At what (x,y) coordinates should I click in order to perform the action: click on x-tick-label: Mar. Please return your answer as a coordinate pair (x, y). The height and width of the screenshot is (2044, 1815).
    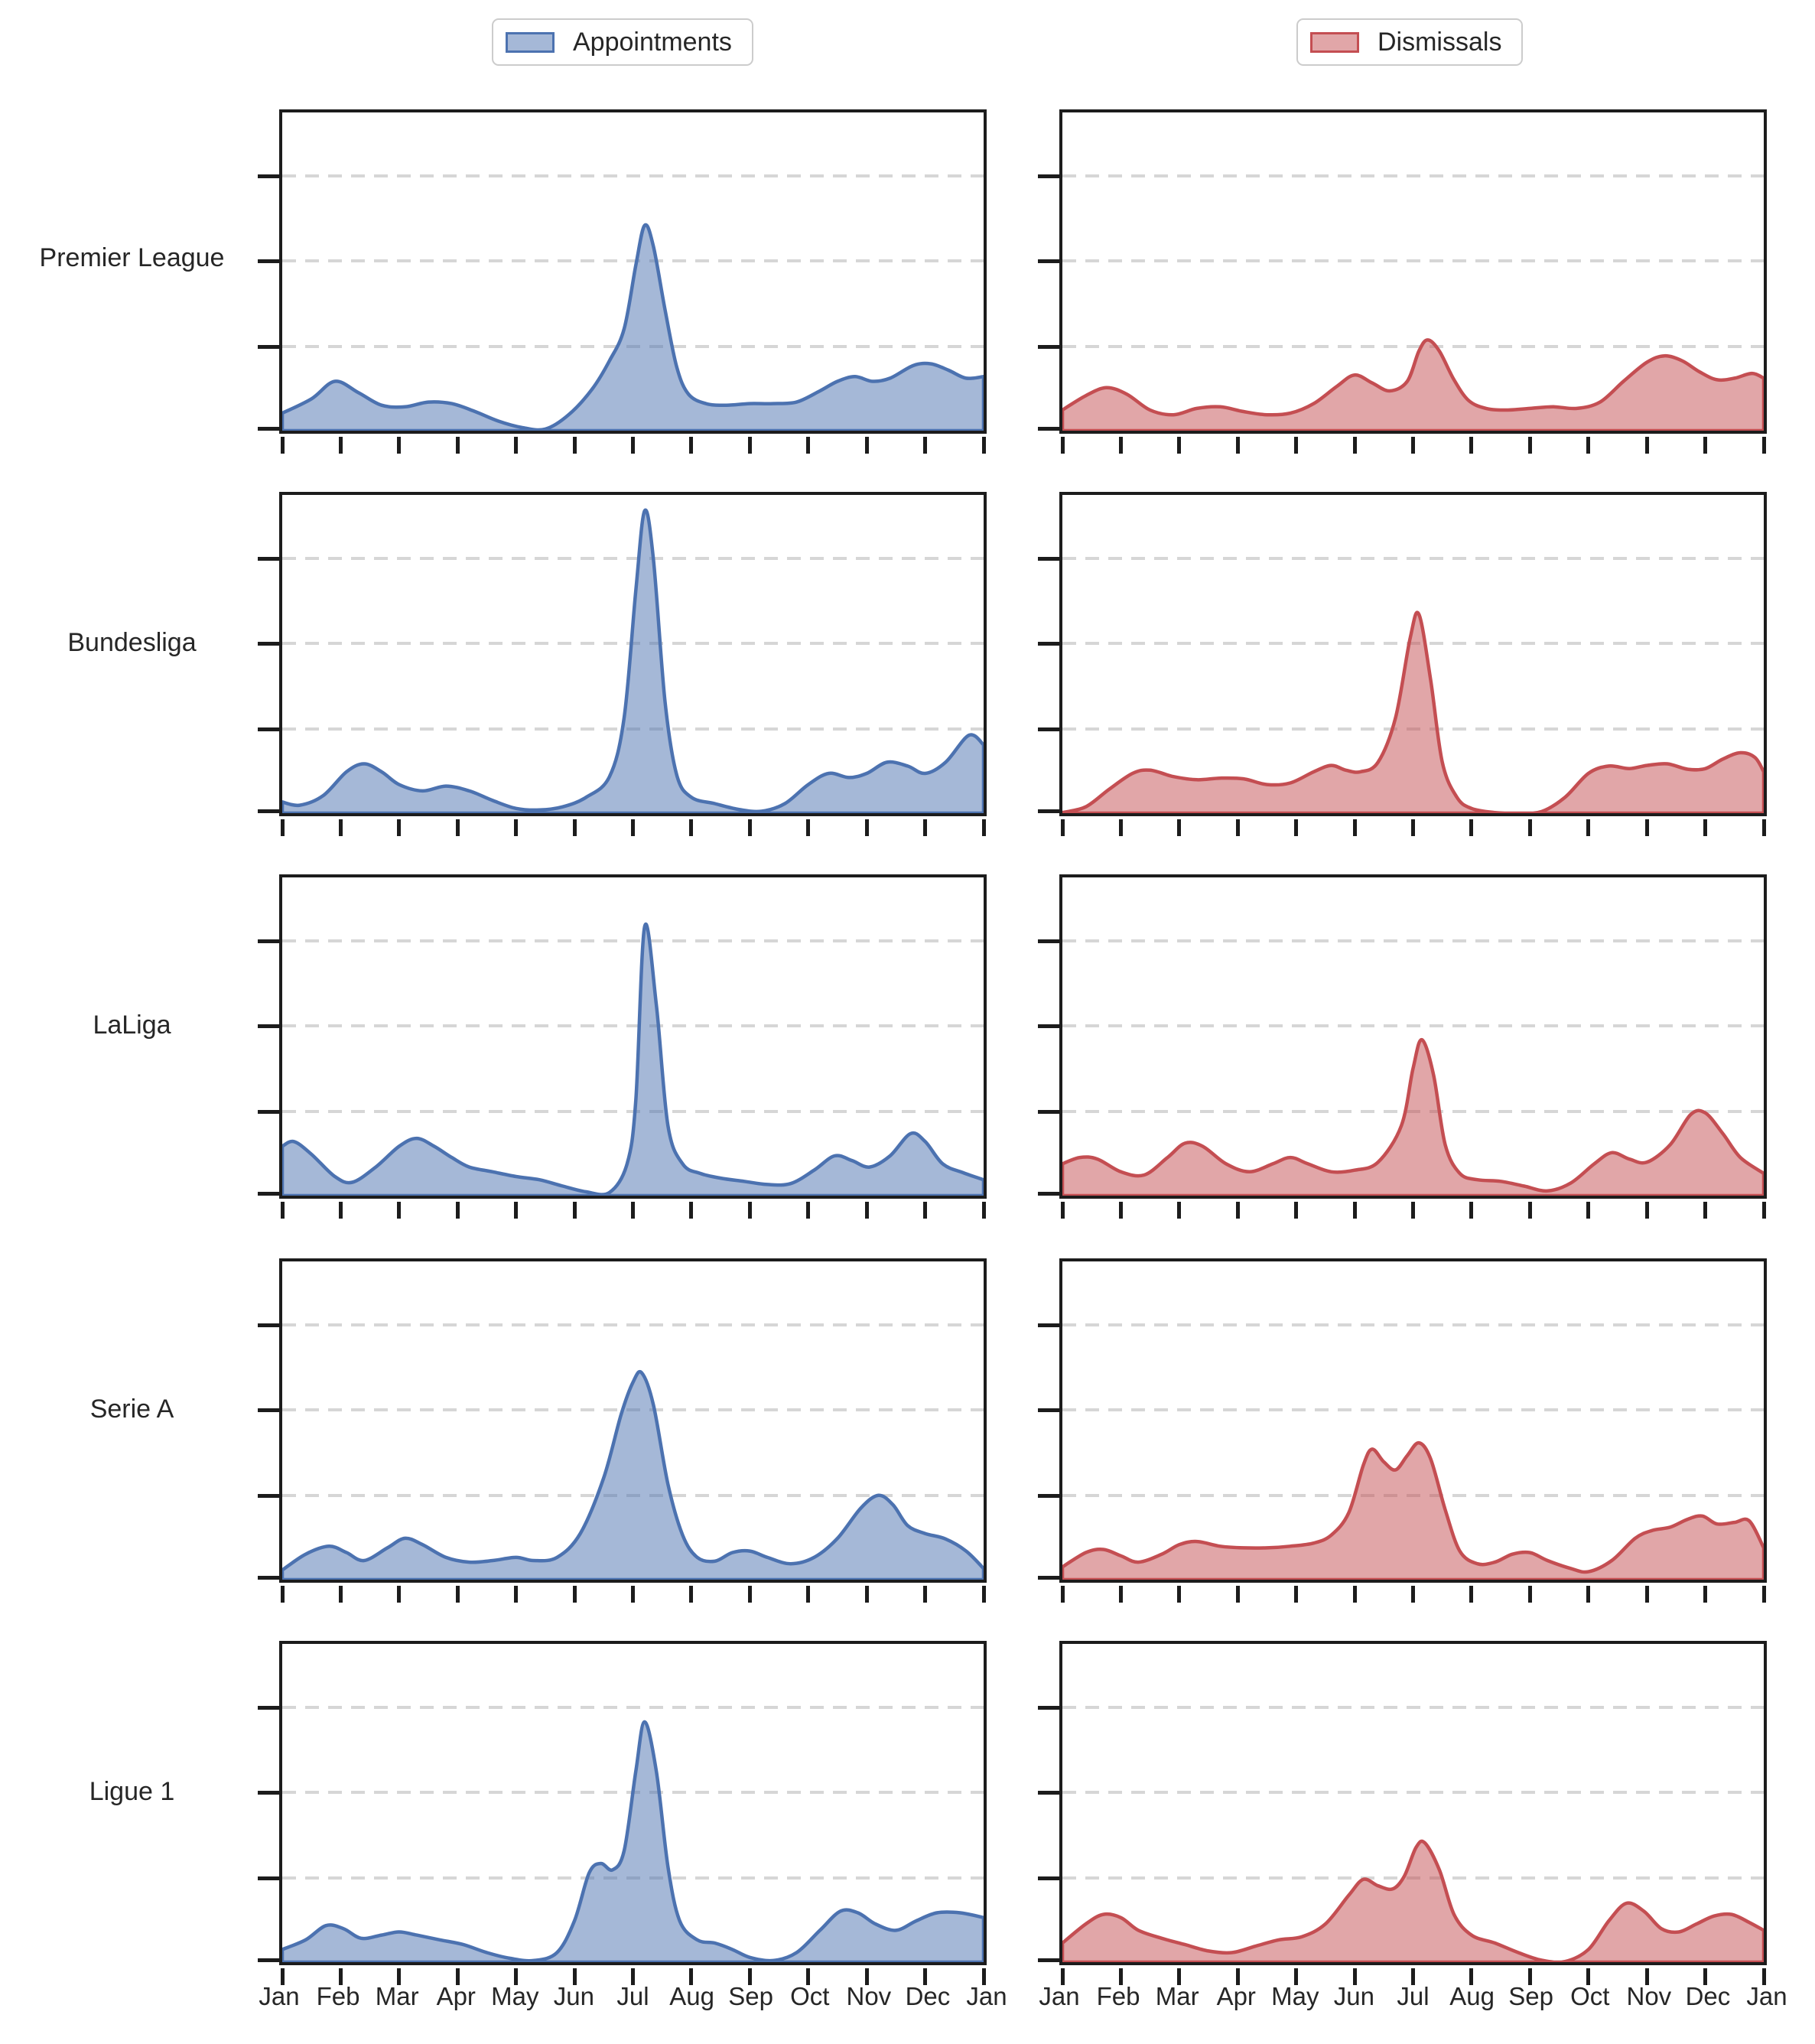
    Looking at the image, I should click on (1177, 1996).